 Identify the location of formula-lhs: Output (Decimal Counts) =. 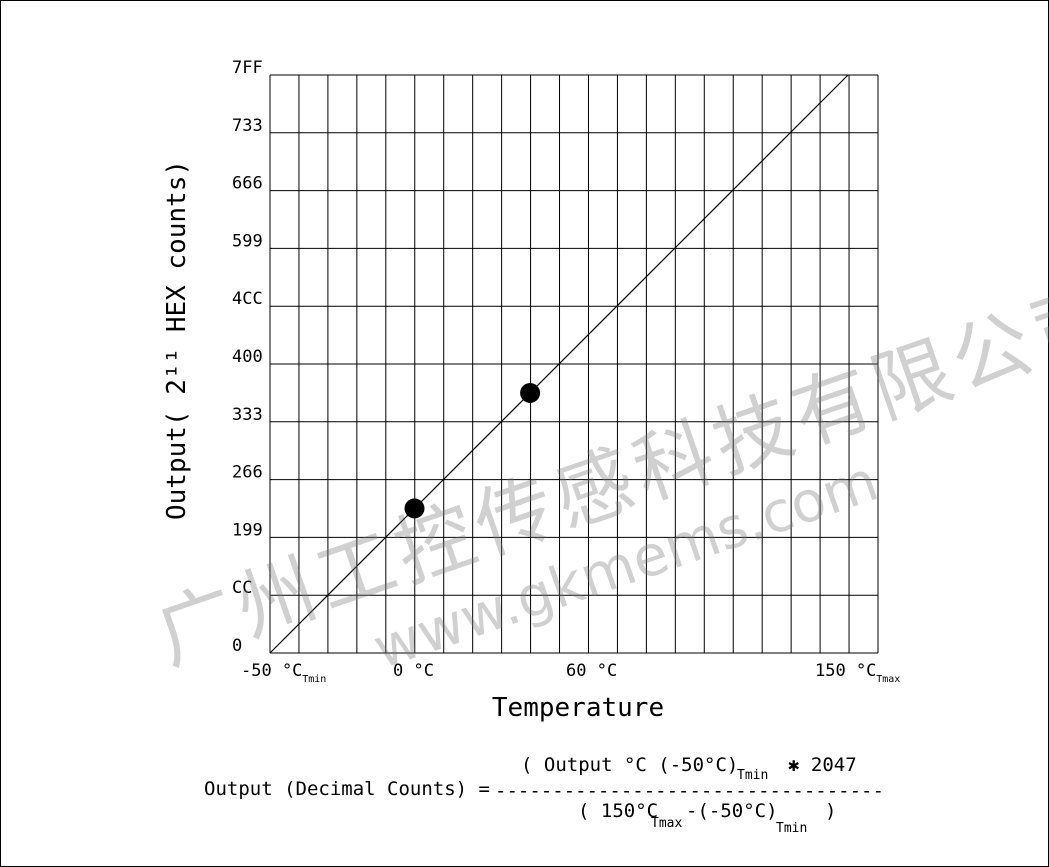
(347, 789).